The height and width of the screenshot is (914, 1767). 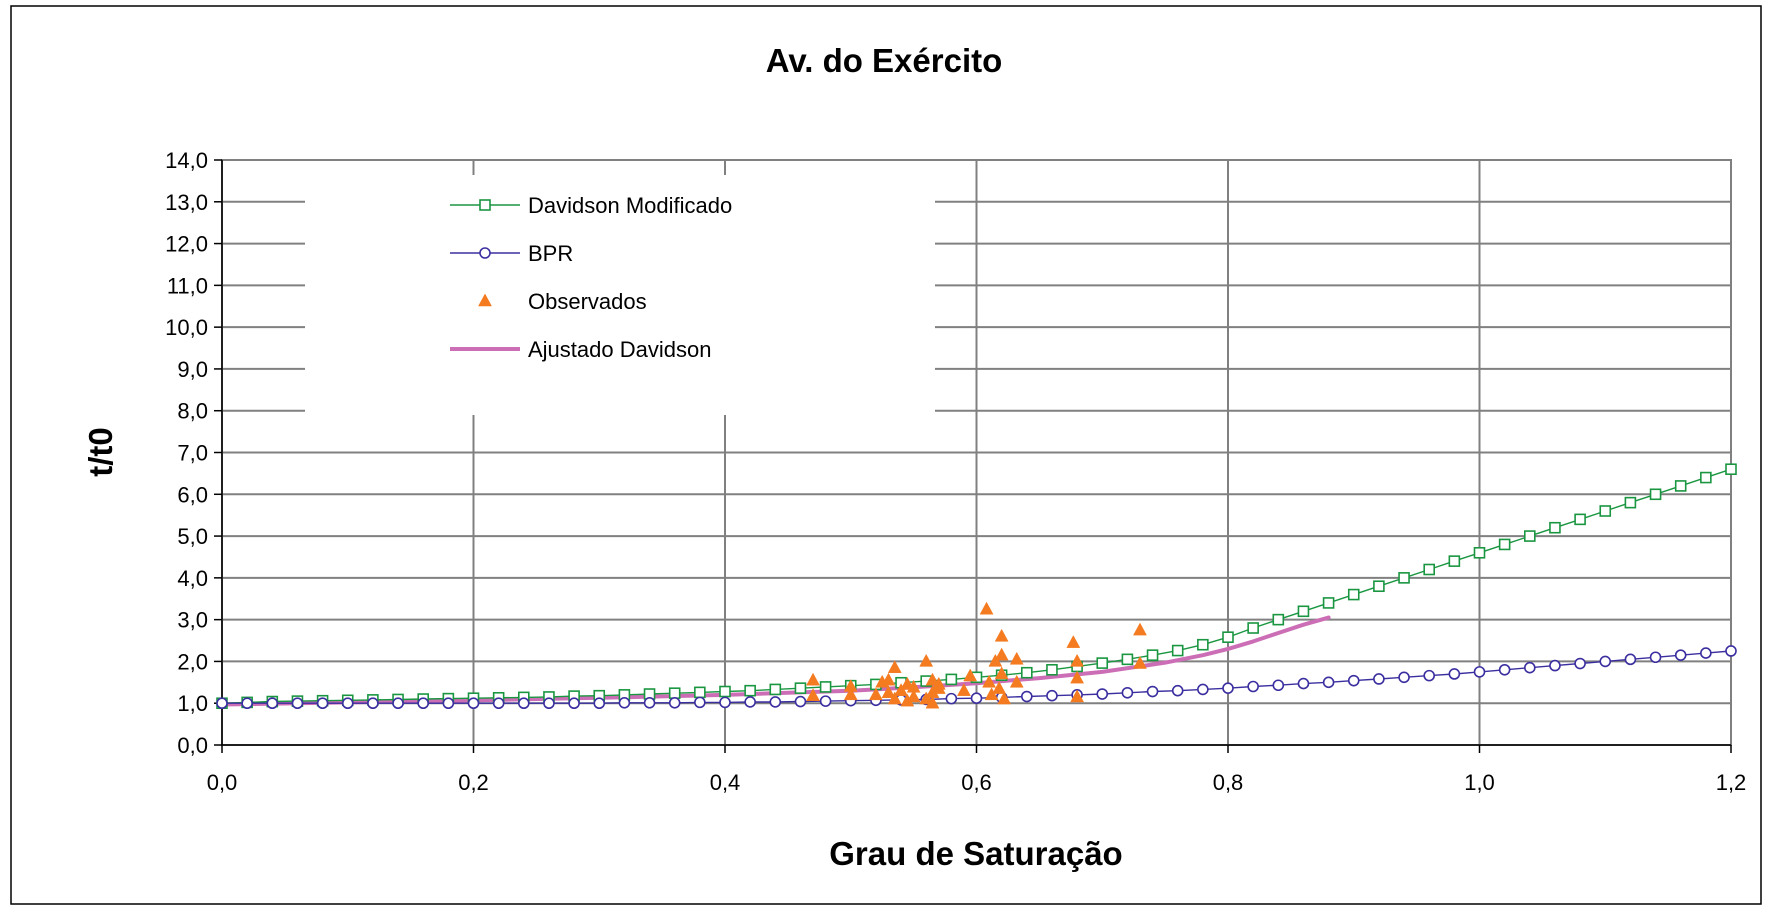 What do you see at coordinates (192, 494) in the screenshot?
I see `y-tick-label: 6,0` at bounding box center [192, 494].